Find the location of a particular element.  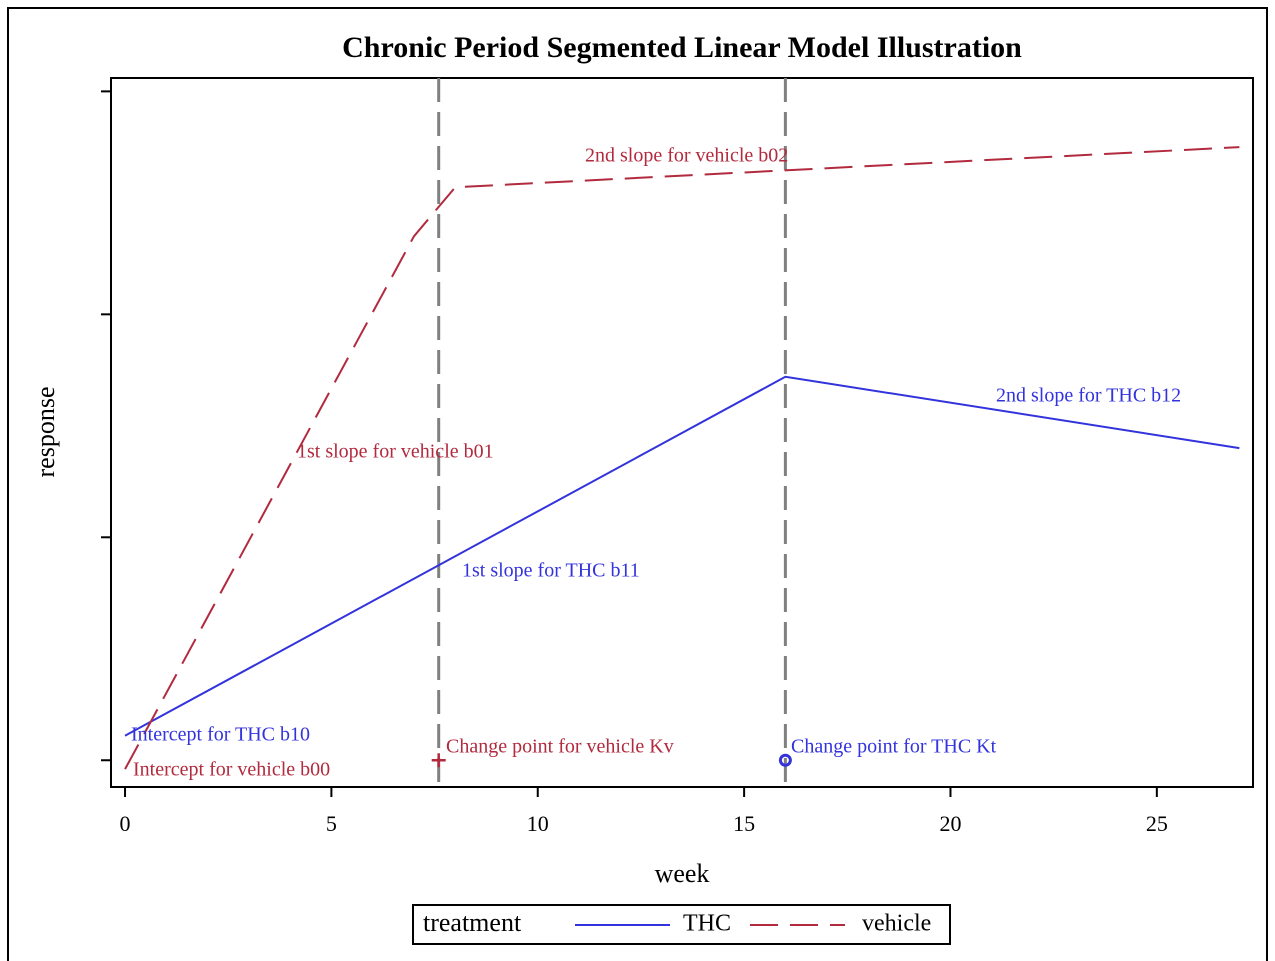

annotation: Intercept for THC b10 is located at coordinates (220, 735).